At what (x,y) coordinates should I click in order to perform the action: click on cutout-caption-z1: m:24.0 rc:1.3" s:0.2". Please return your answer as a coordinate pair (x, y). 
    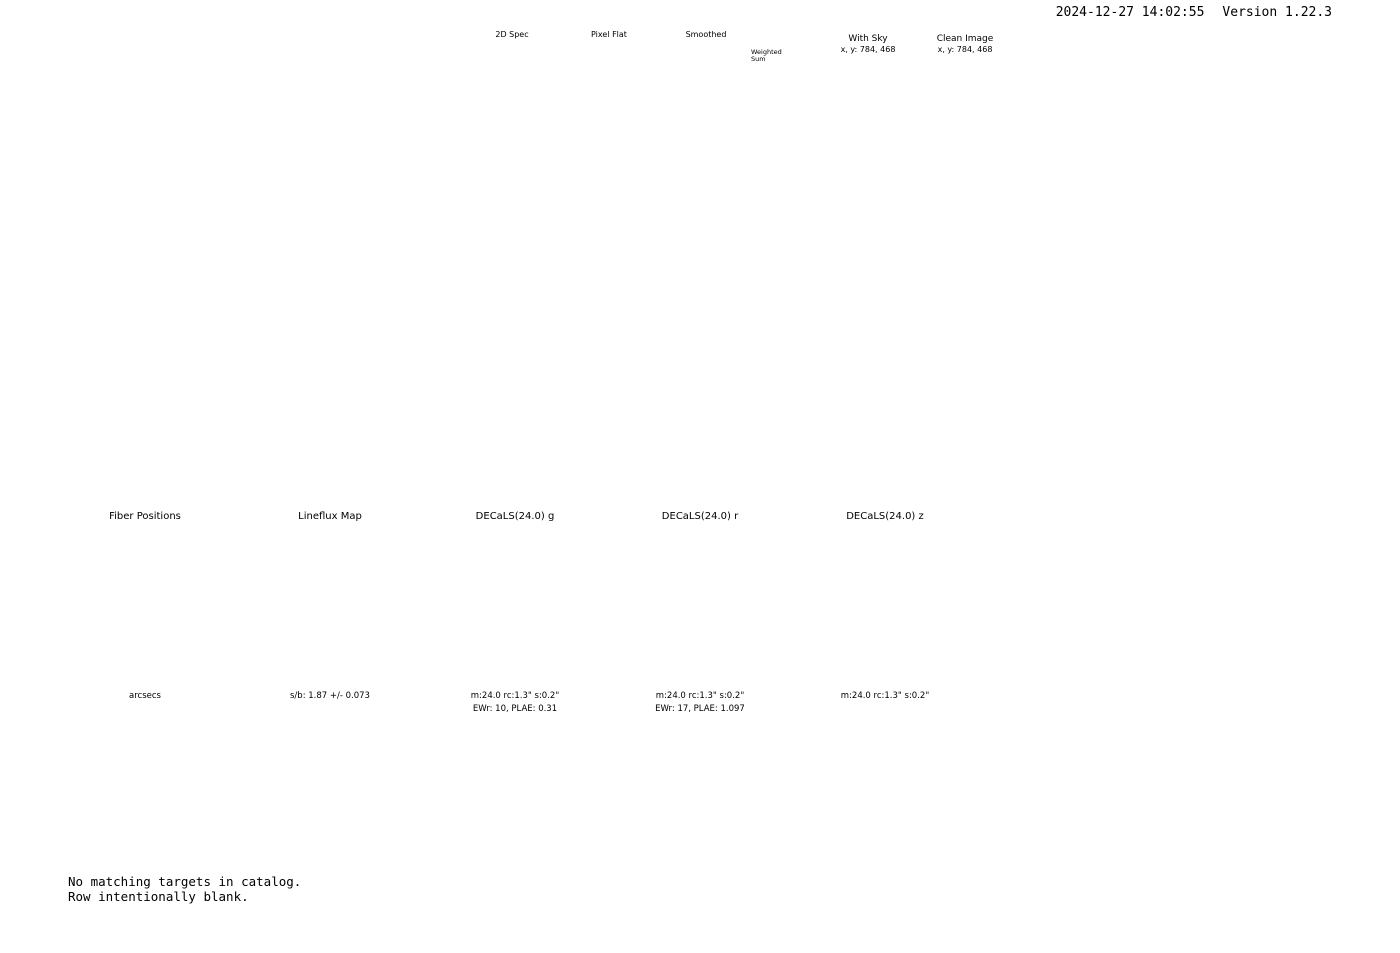
    Looking at the image, I should click on (885, 696).